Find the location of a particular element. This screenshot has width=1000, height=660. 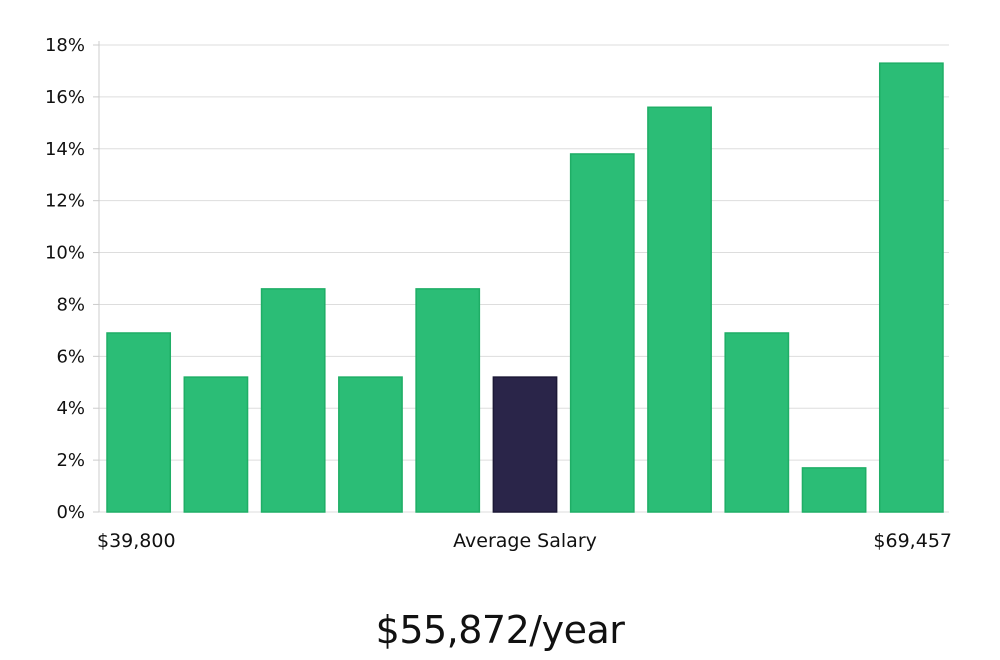

bar-highlighted is located at coordinates (525, 444).